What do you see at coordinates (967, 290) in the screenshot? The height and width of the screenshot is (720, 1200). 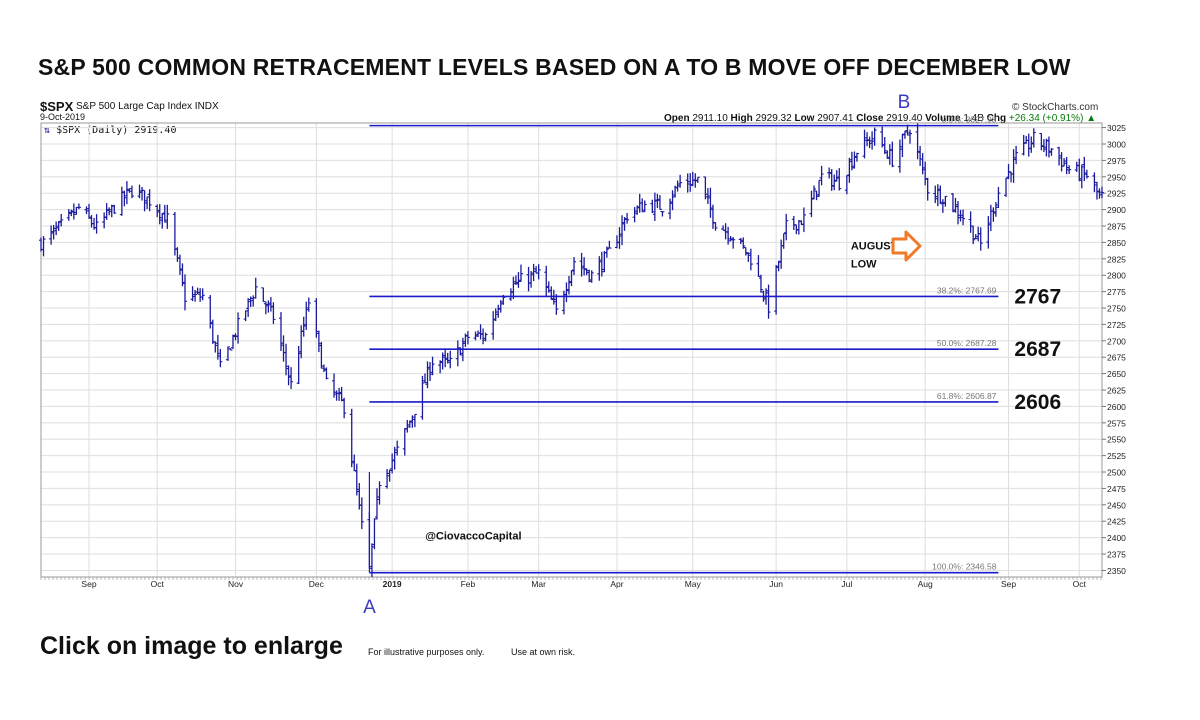 I see `retracement-label: 38.2%: 2767.69` at bounding box center [967, 290].